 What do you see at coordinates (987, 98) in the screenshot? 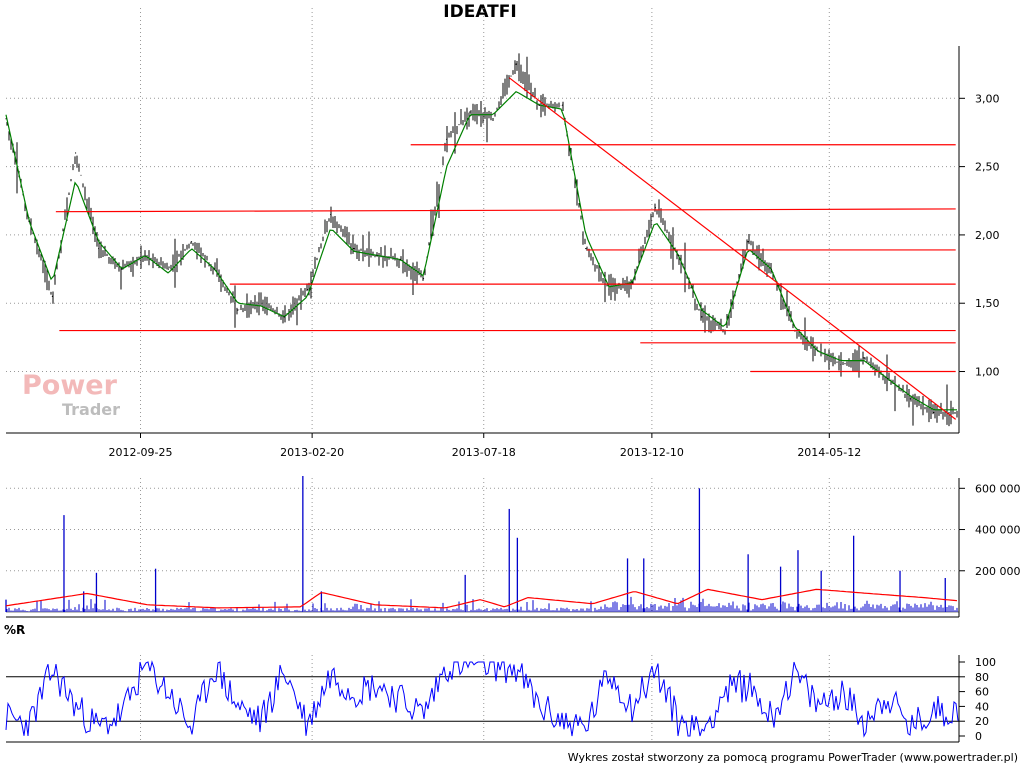
I see `price-y-tick-label: 3,00` at bounding box center [987, 98].